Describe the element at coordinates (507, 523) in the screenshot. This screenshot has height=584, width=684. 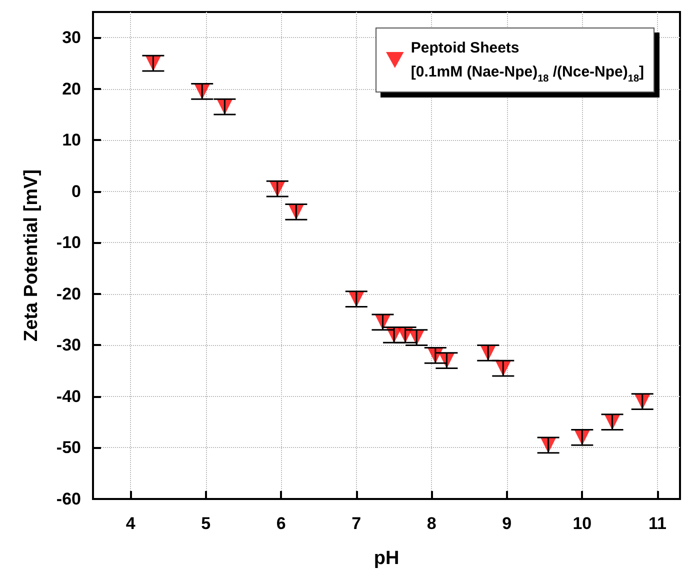
I see `x-tick-label: 9` at that location.